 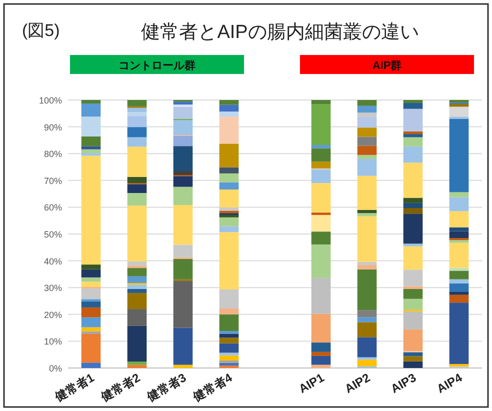 I want to click on y-tick-label: 10%, so click(x=53, y=341).